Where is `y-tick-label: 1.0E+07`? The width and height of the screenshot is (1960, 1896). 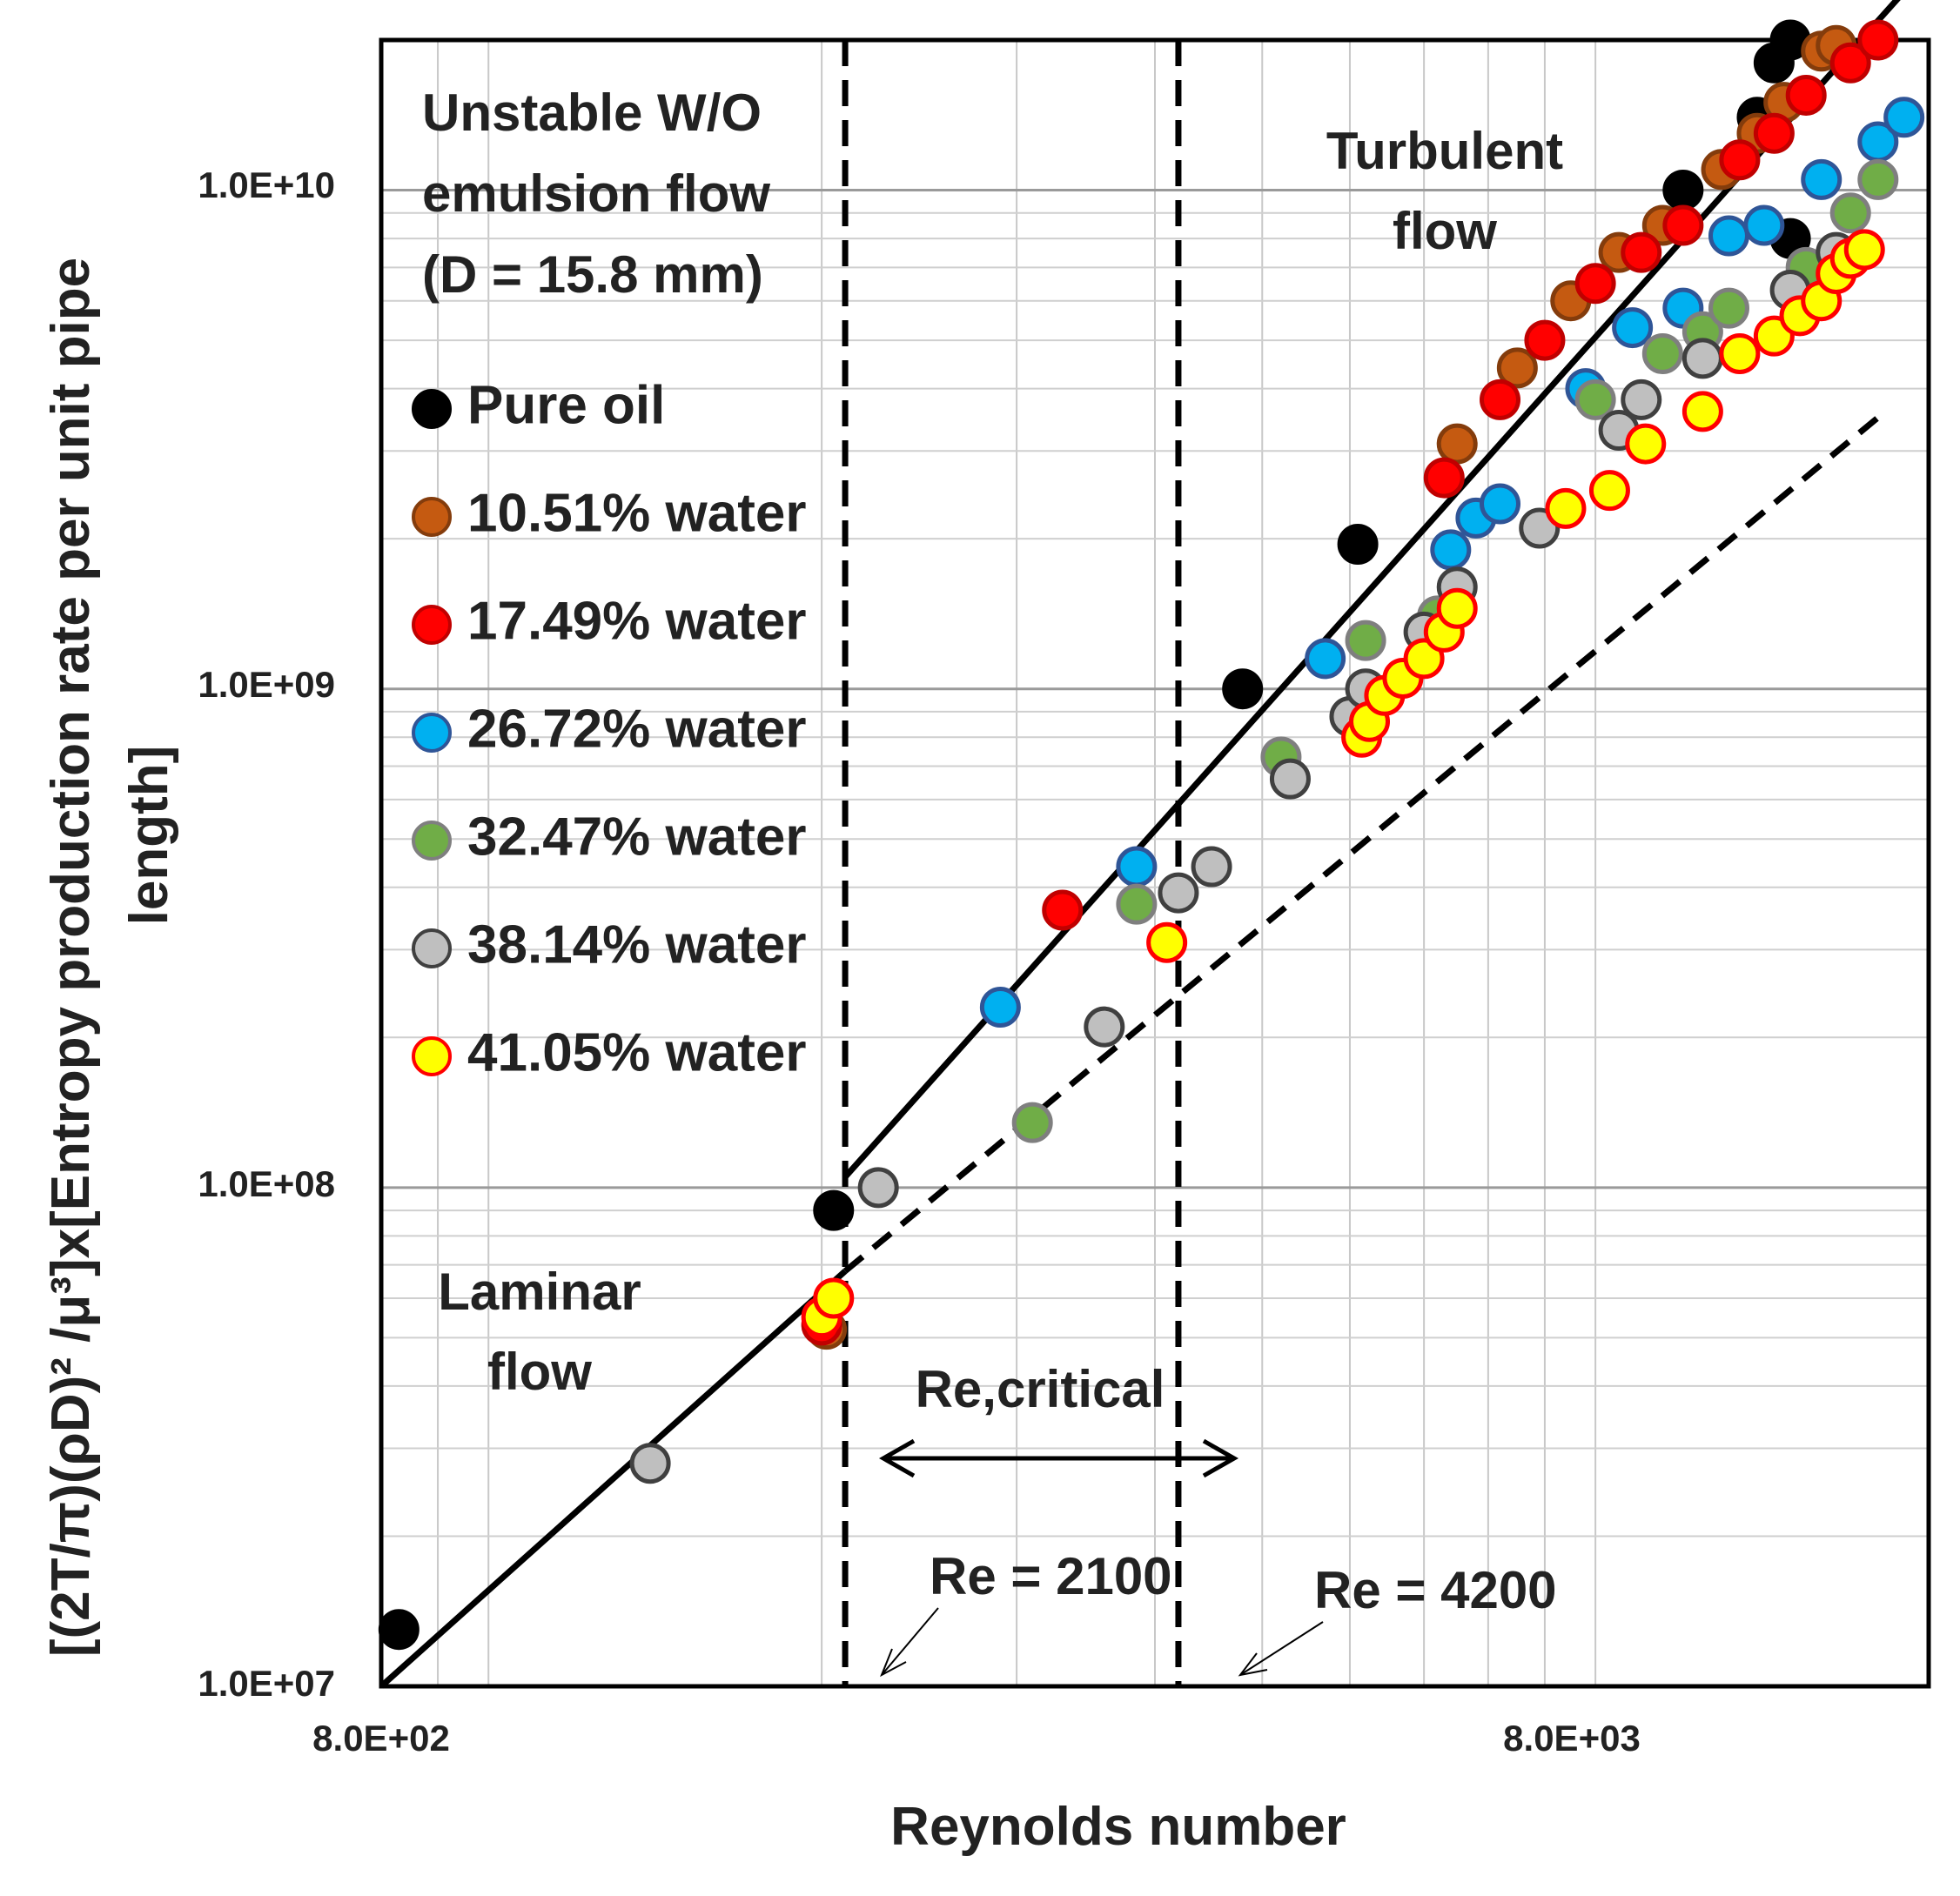
y-tick-label: 1.0E+07 is located at coordinates (266, 1683).